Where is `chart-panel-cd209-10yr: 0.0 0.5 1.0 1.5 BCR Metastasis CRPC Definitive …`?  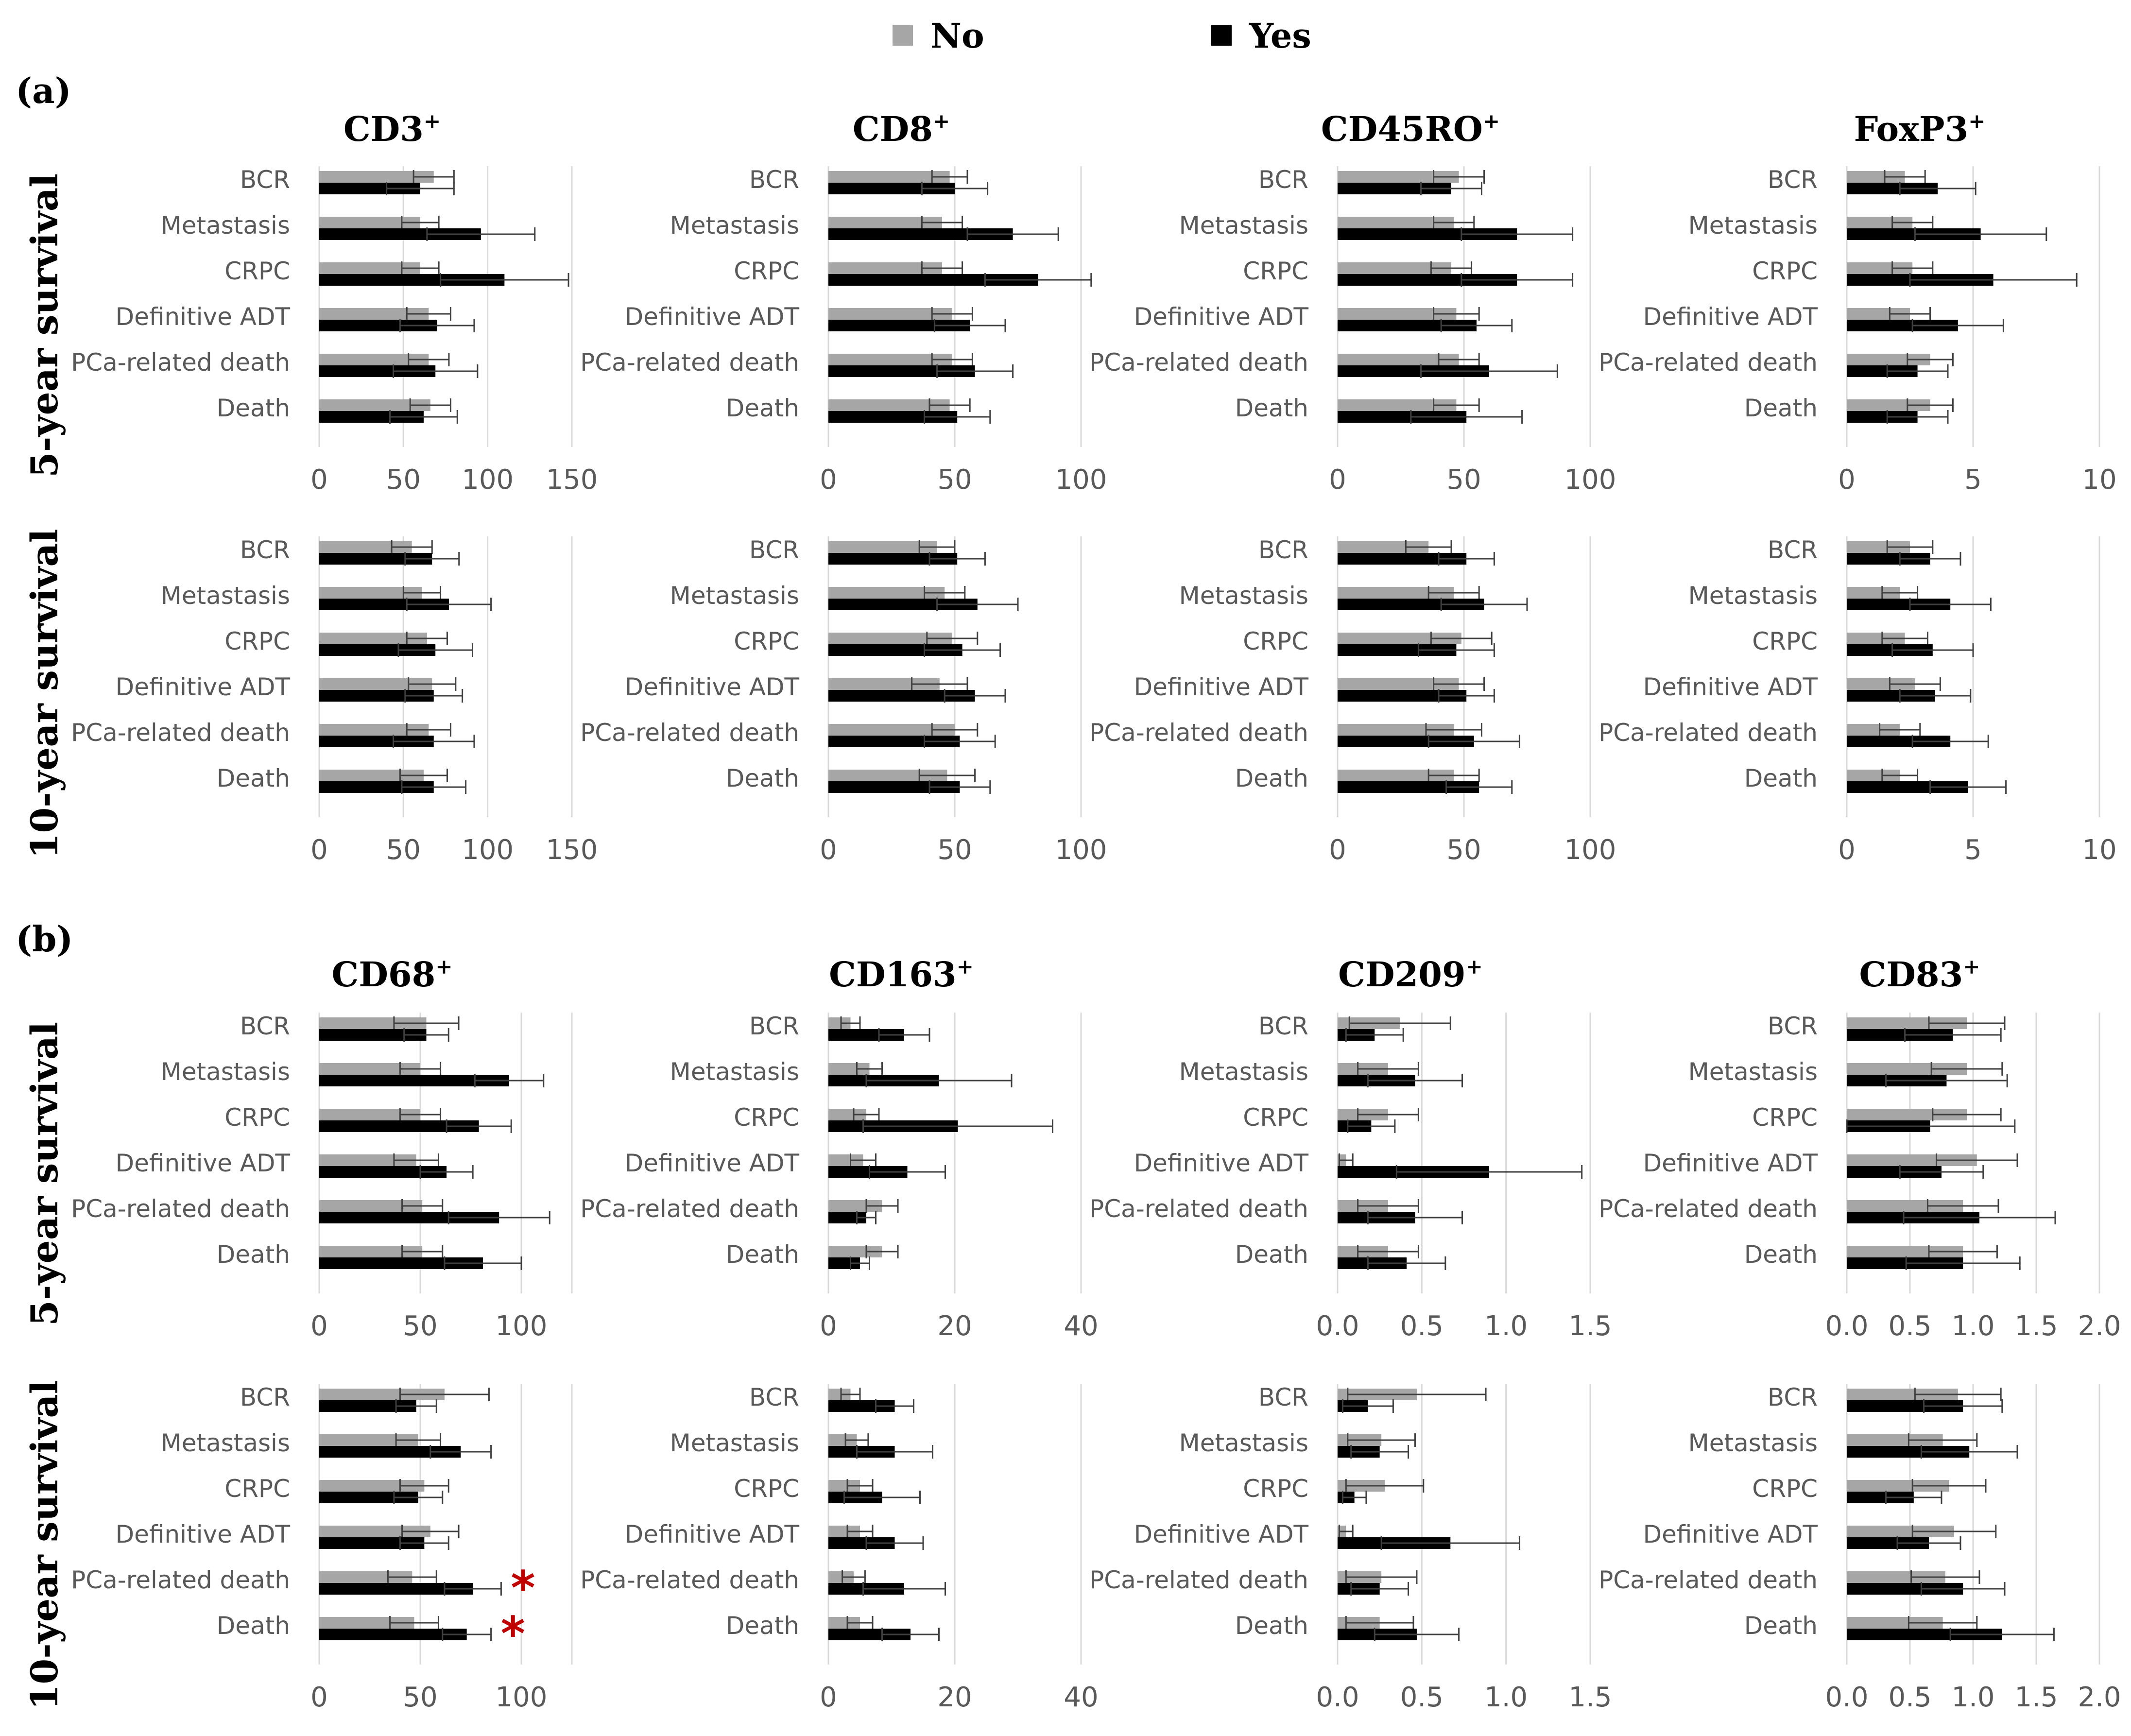
chart-panel-cd209-10yr: 0.0 0.5 1.0 1.5 BCR Metastasis CRPC Definitive … is located at coordinates (1350, 1548).